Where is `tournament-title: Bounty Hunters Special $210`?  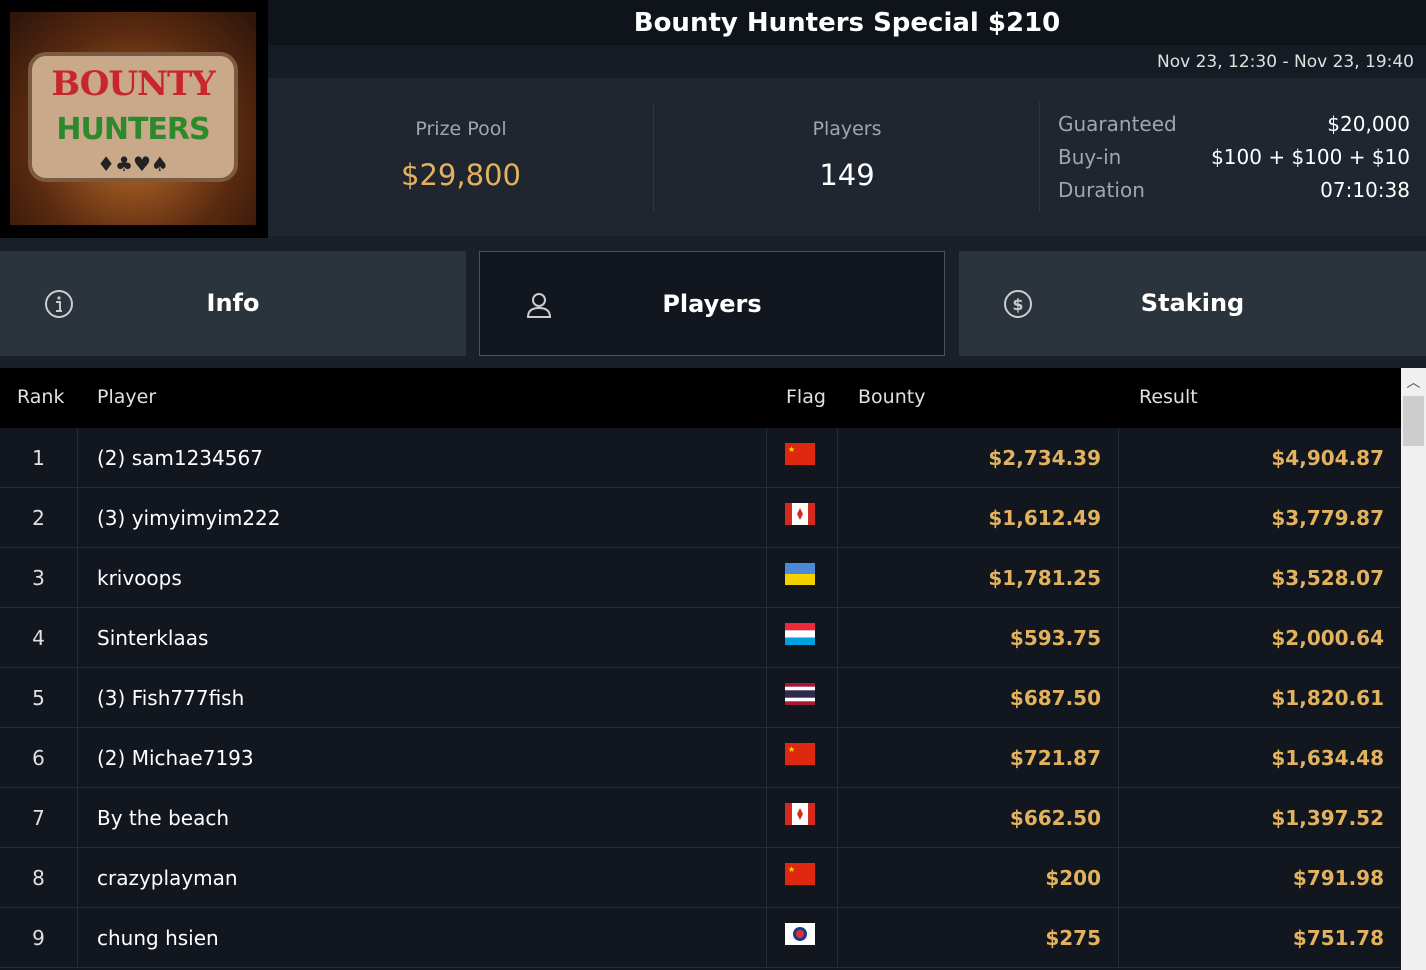 tournament-title: Bounty Hunters Special $210 is located at coordinates (847, 22).